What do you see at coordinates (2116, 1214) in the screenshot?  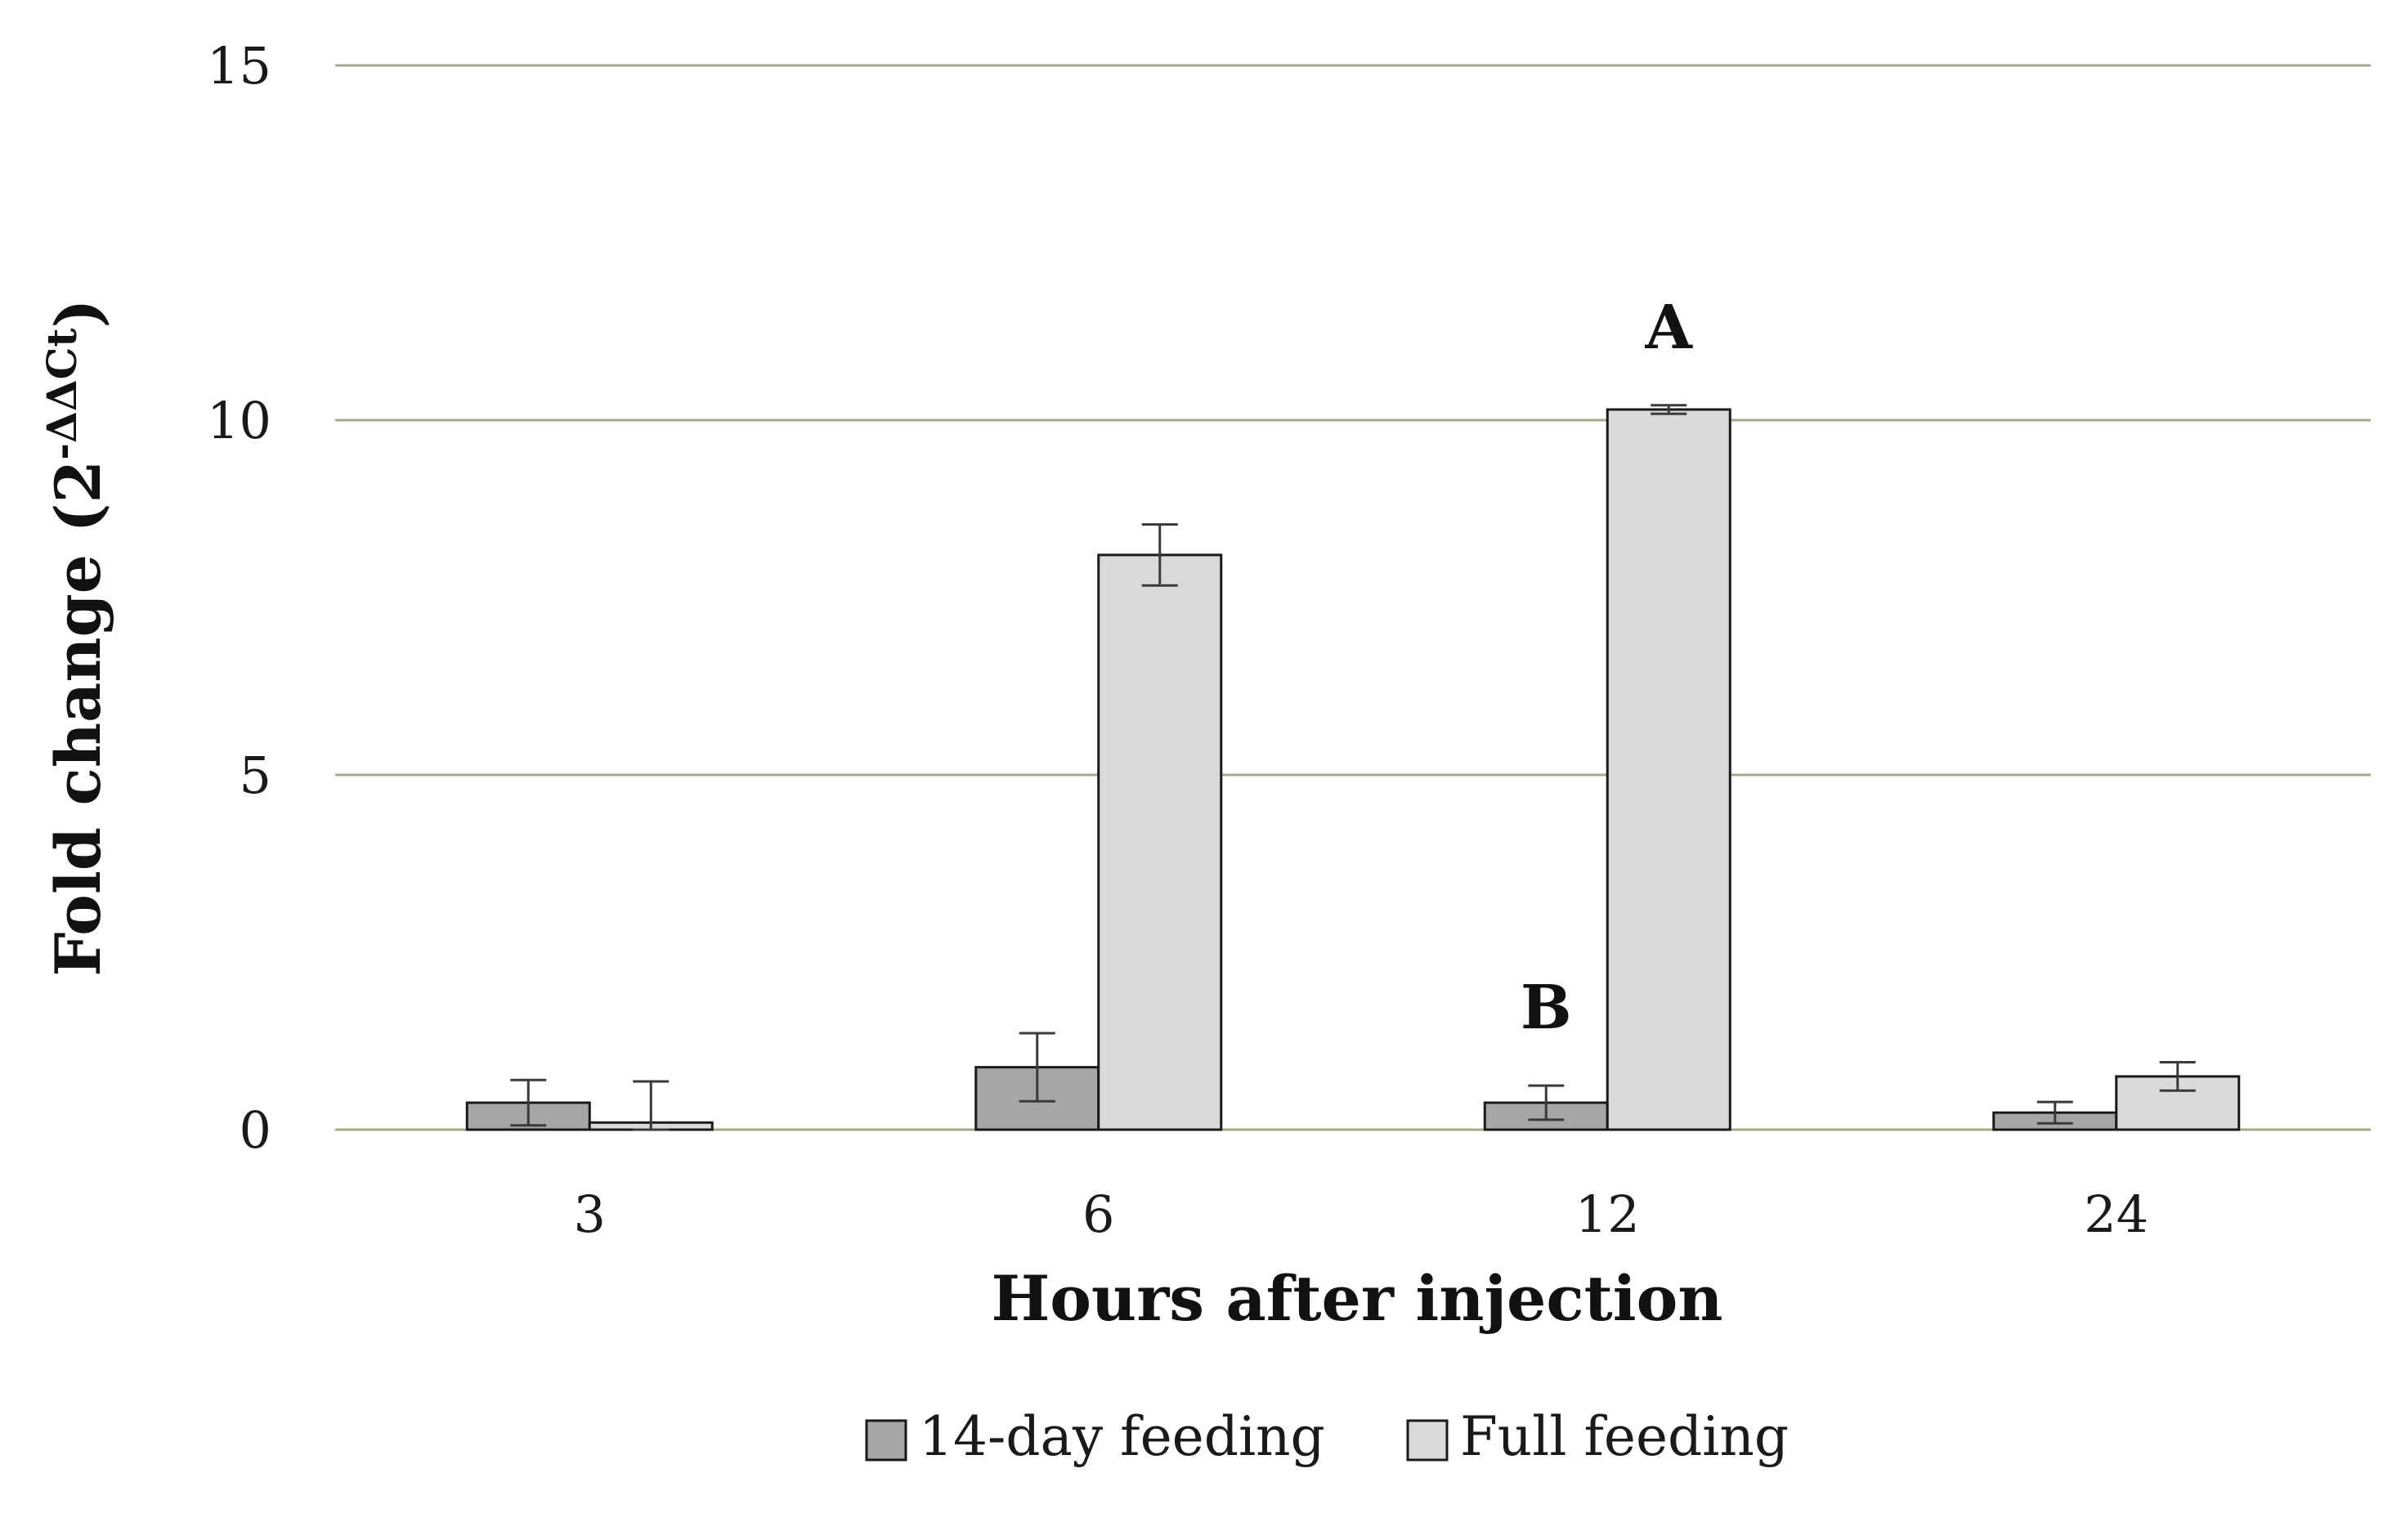 I see `x-tick-label-24: 24` at bounding box center [2116, 1214].